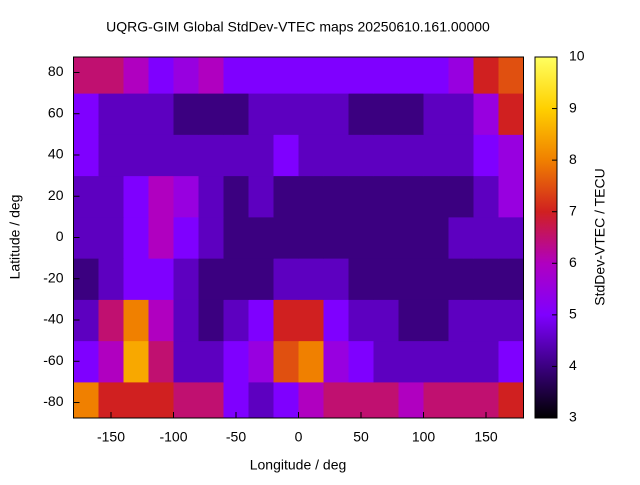 The width and height of the screenshot is (640, 485). Describe the element at coordinates (56, 71) in the screenshot. I see `y-tick-label: 80` at that location.